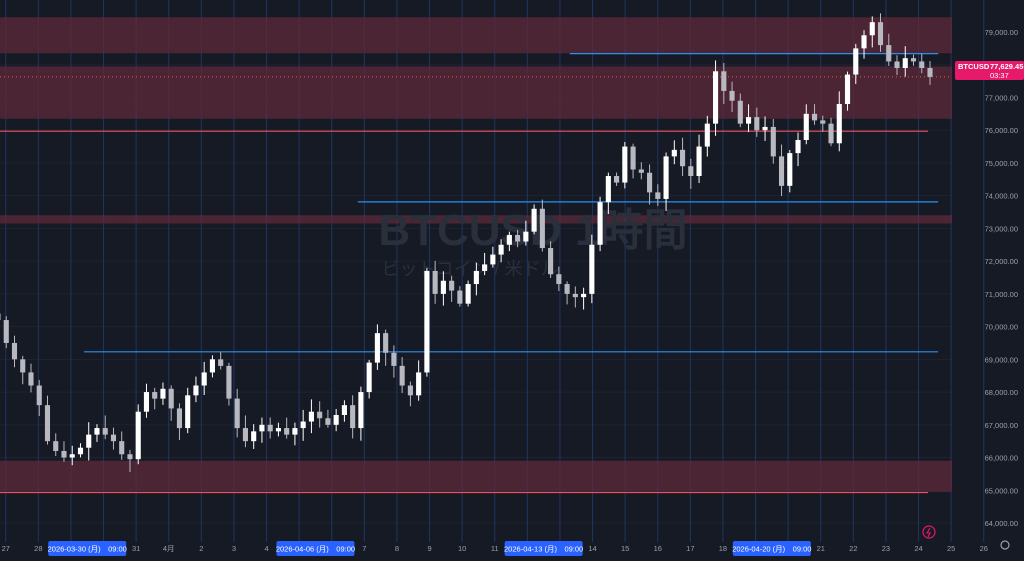  What do you see at coordinates (1001, 228) in the screenshot?
I see `y-tick-label: 73,000.00` at bounding box center [1001, 228].